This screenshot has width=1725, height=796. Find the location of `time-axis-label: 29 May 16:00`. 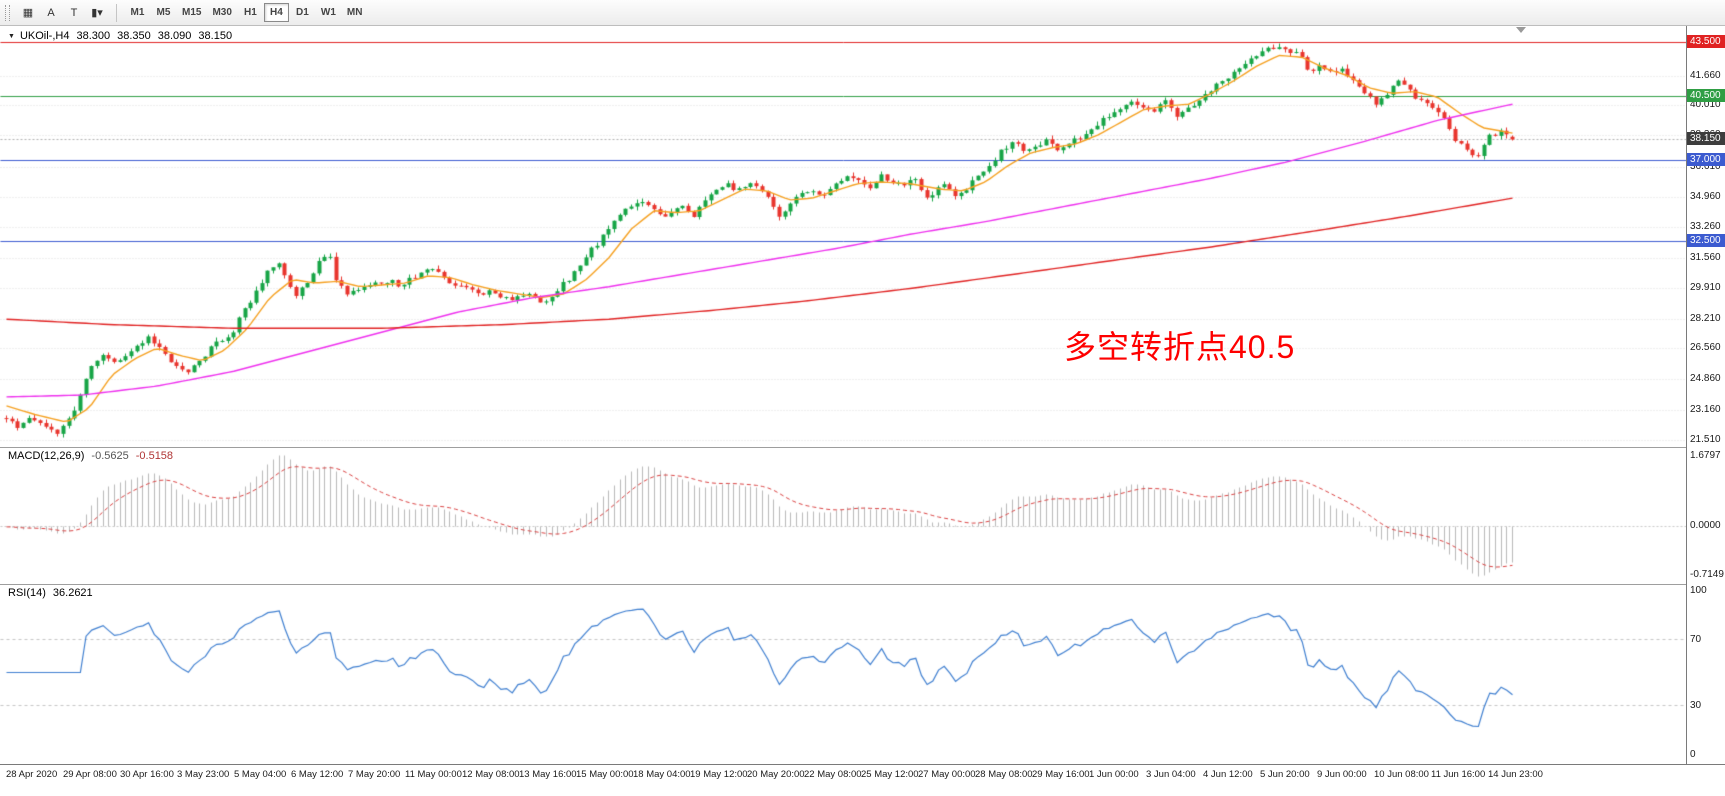

time-axis-label: 29 May 16:00 is located at coordinates (1061, 774).